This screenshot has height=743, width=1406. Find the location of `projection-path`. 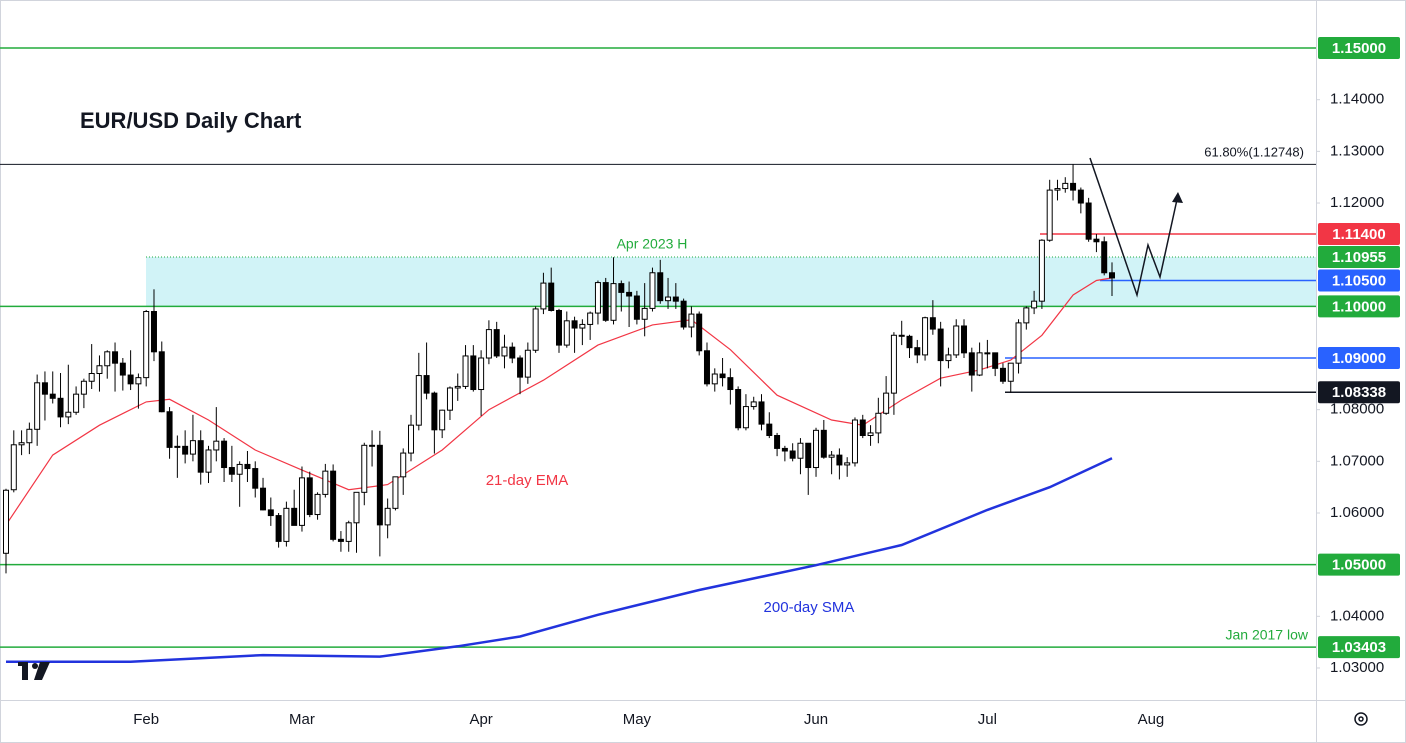

projection-path is located at coordinates (1134, 227).